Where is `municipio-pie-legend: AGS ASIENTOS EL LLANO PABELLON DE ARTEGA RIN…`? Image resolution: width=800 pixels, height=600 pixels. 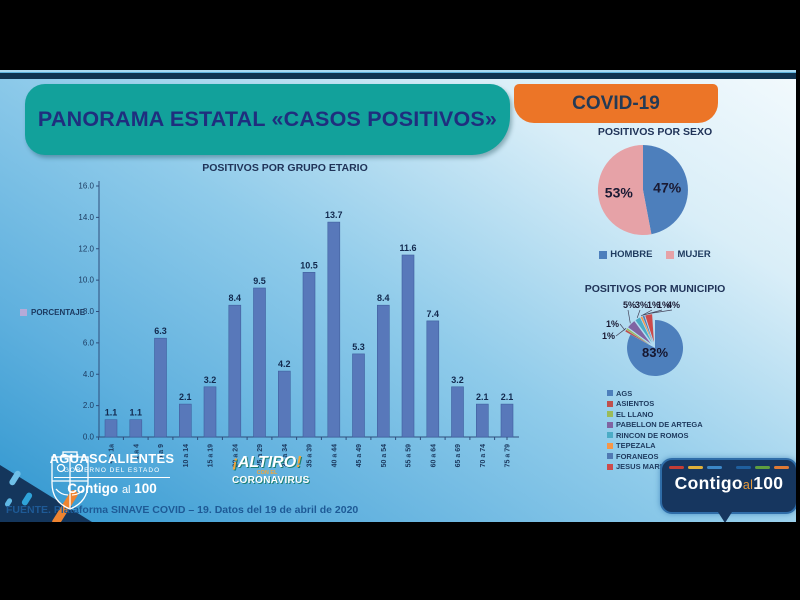 municipio-pie-legend: AGS ASIENTOS EL LLANO PABELLON DE ARTEGA RIN… is located at coordinates (655, 430).